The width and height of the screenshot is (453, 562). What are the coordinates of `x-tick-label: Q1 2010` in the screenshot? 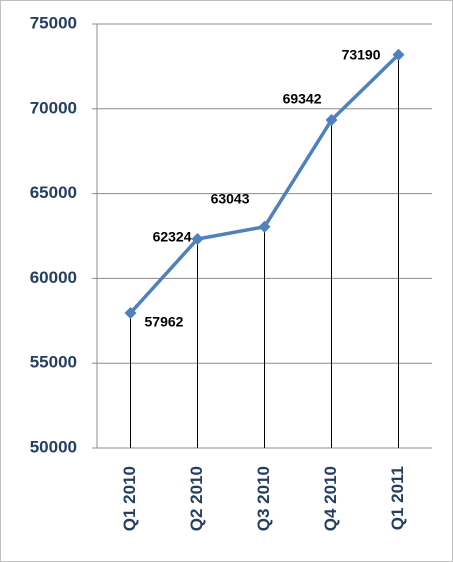 It's located at (129, 498).